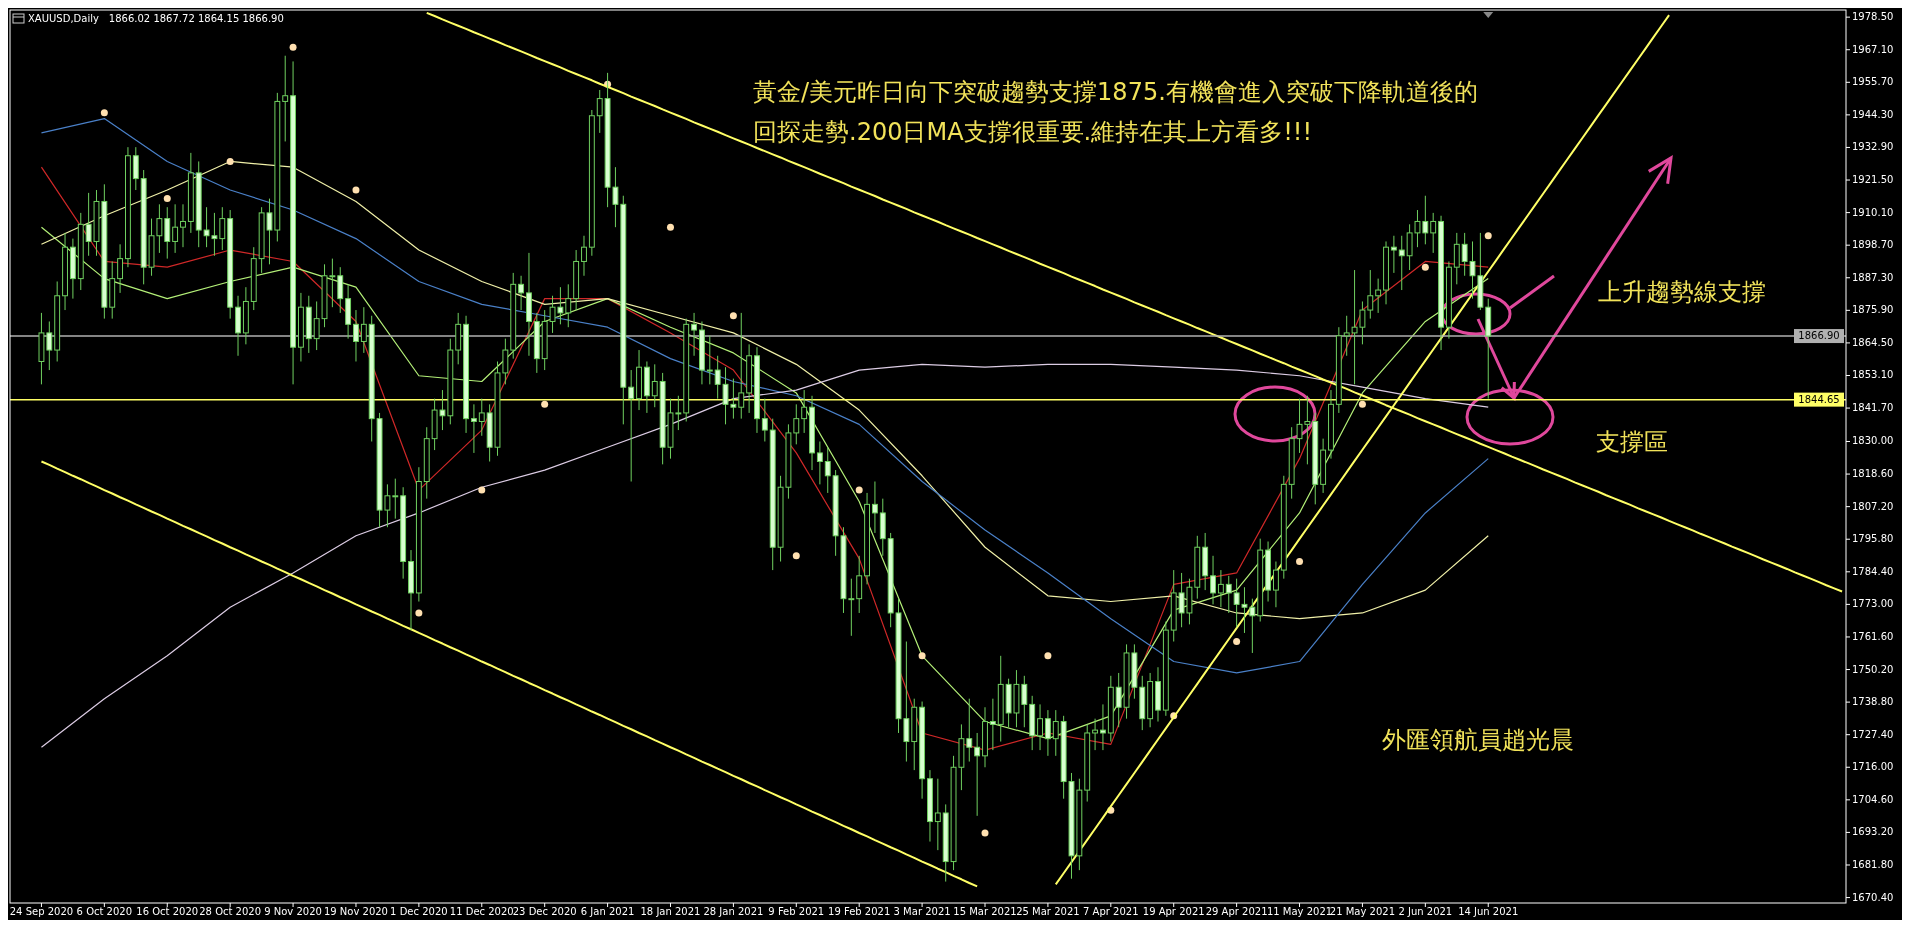 Image resolution: width=1910 pixels, height=928 pixels. What do you see at coordinates (1873, 82) in the screenshot?
I see `y-tick-label: 1955.70` at bounding box center [1873, 82].